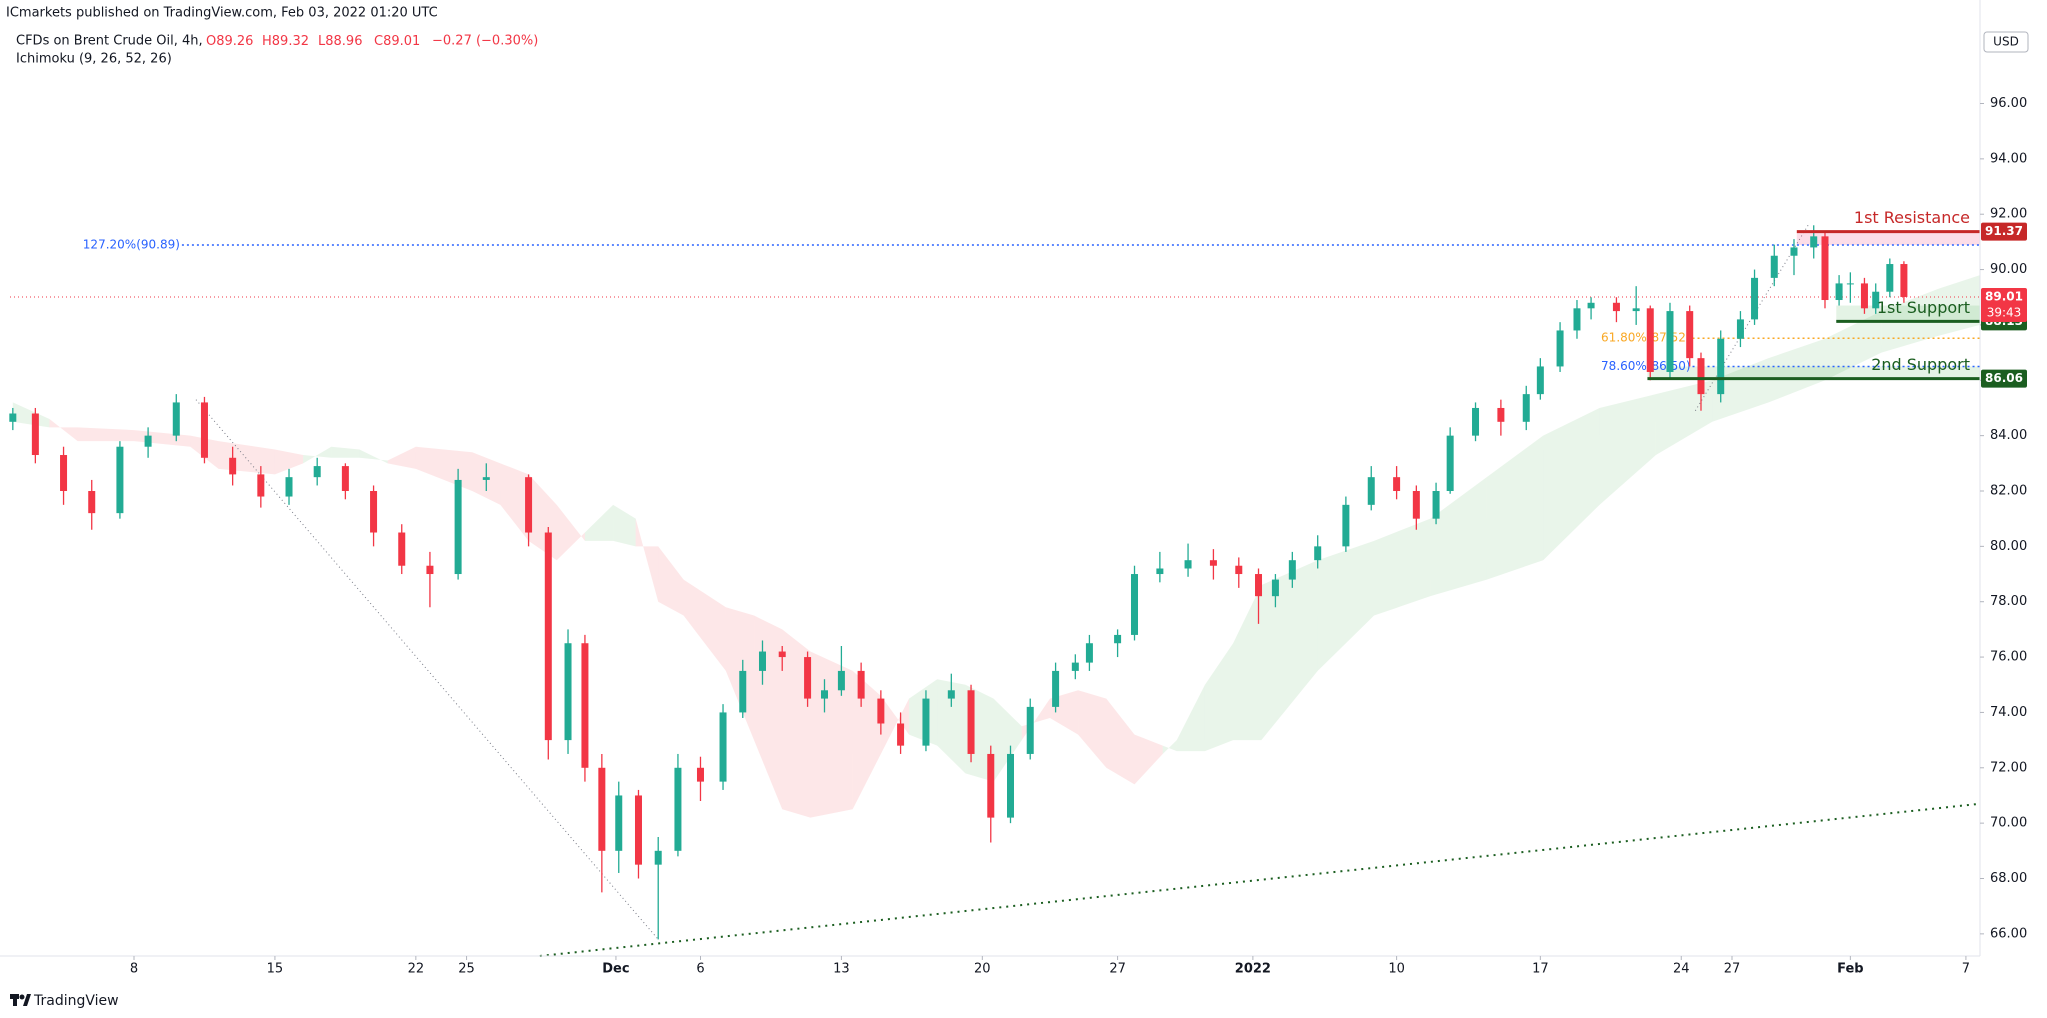  I want to click on y-tick-label: 92.00, so click(2008, 214).